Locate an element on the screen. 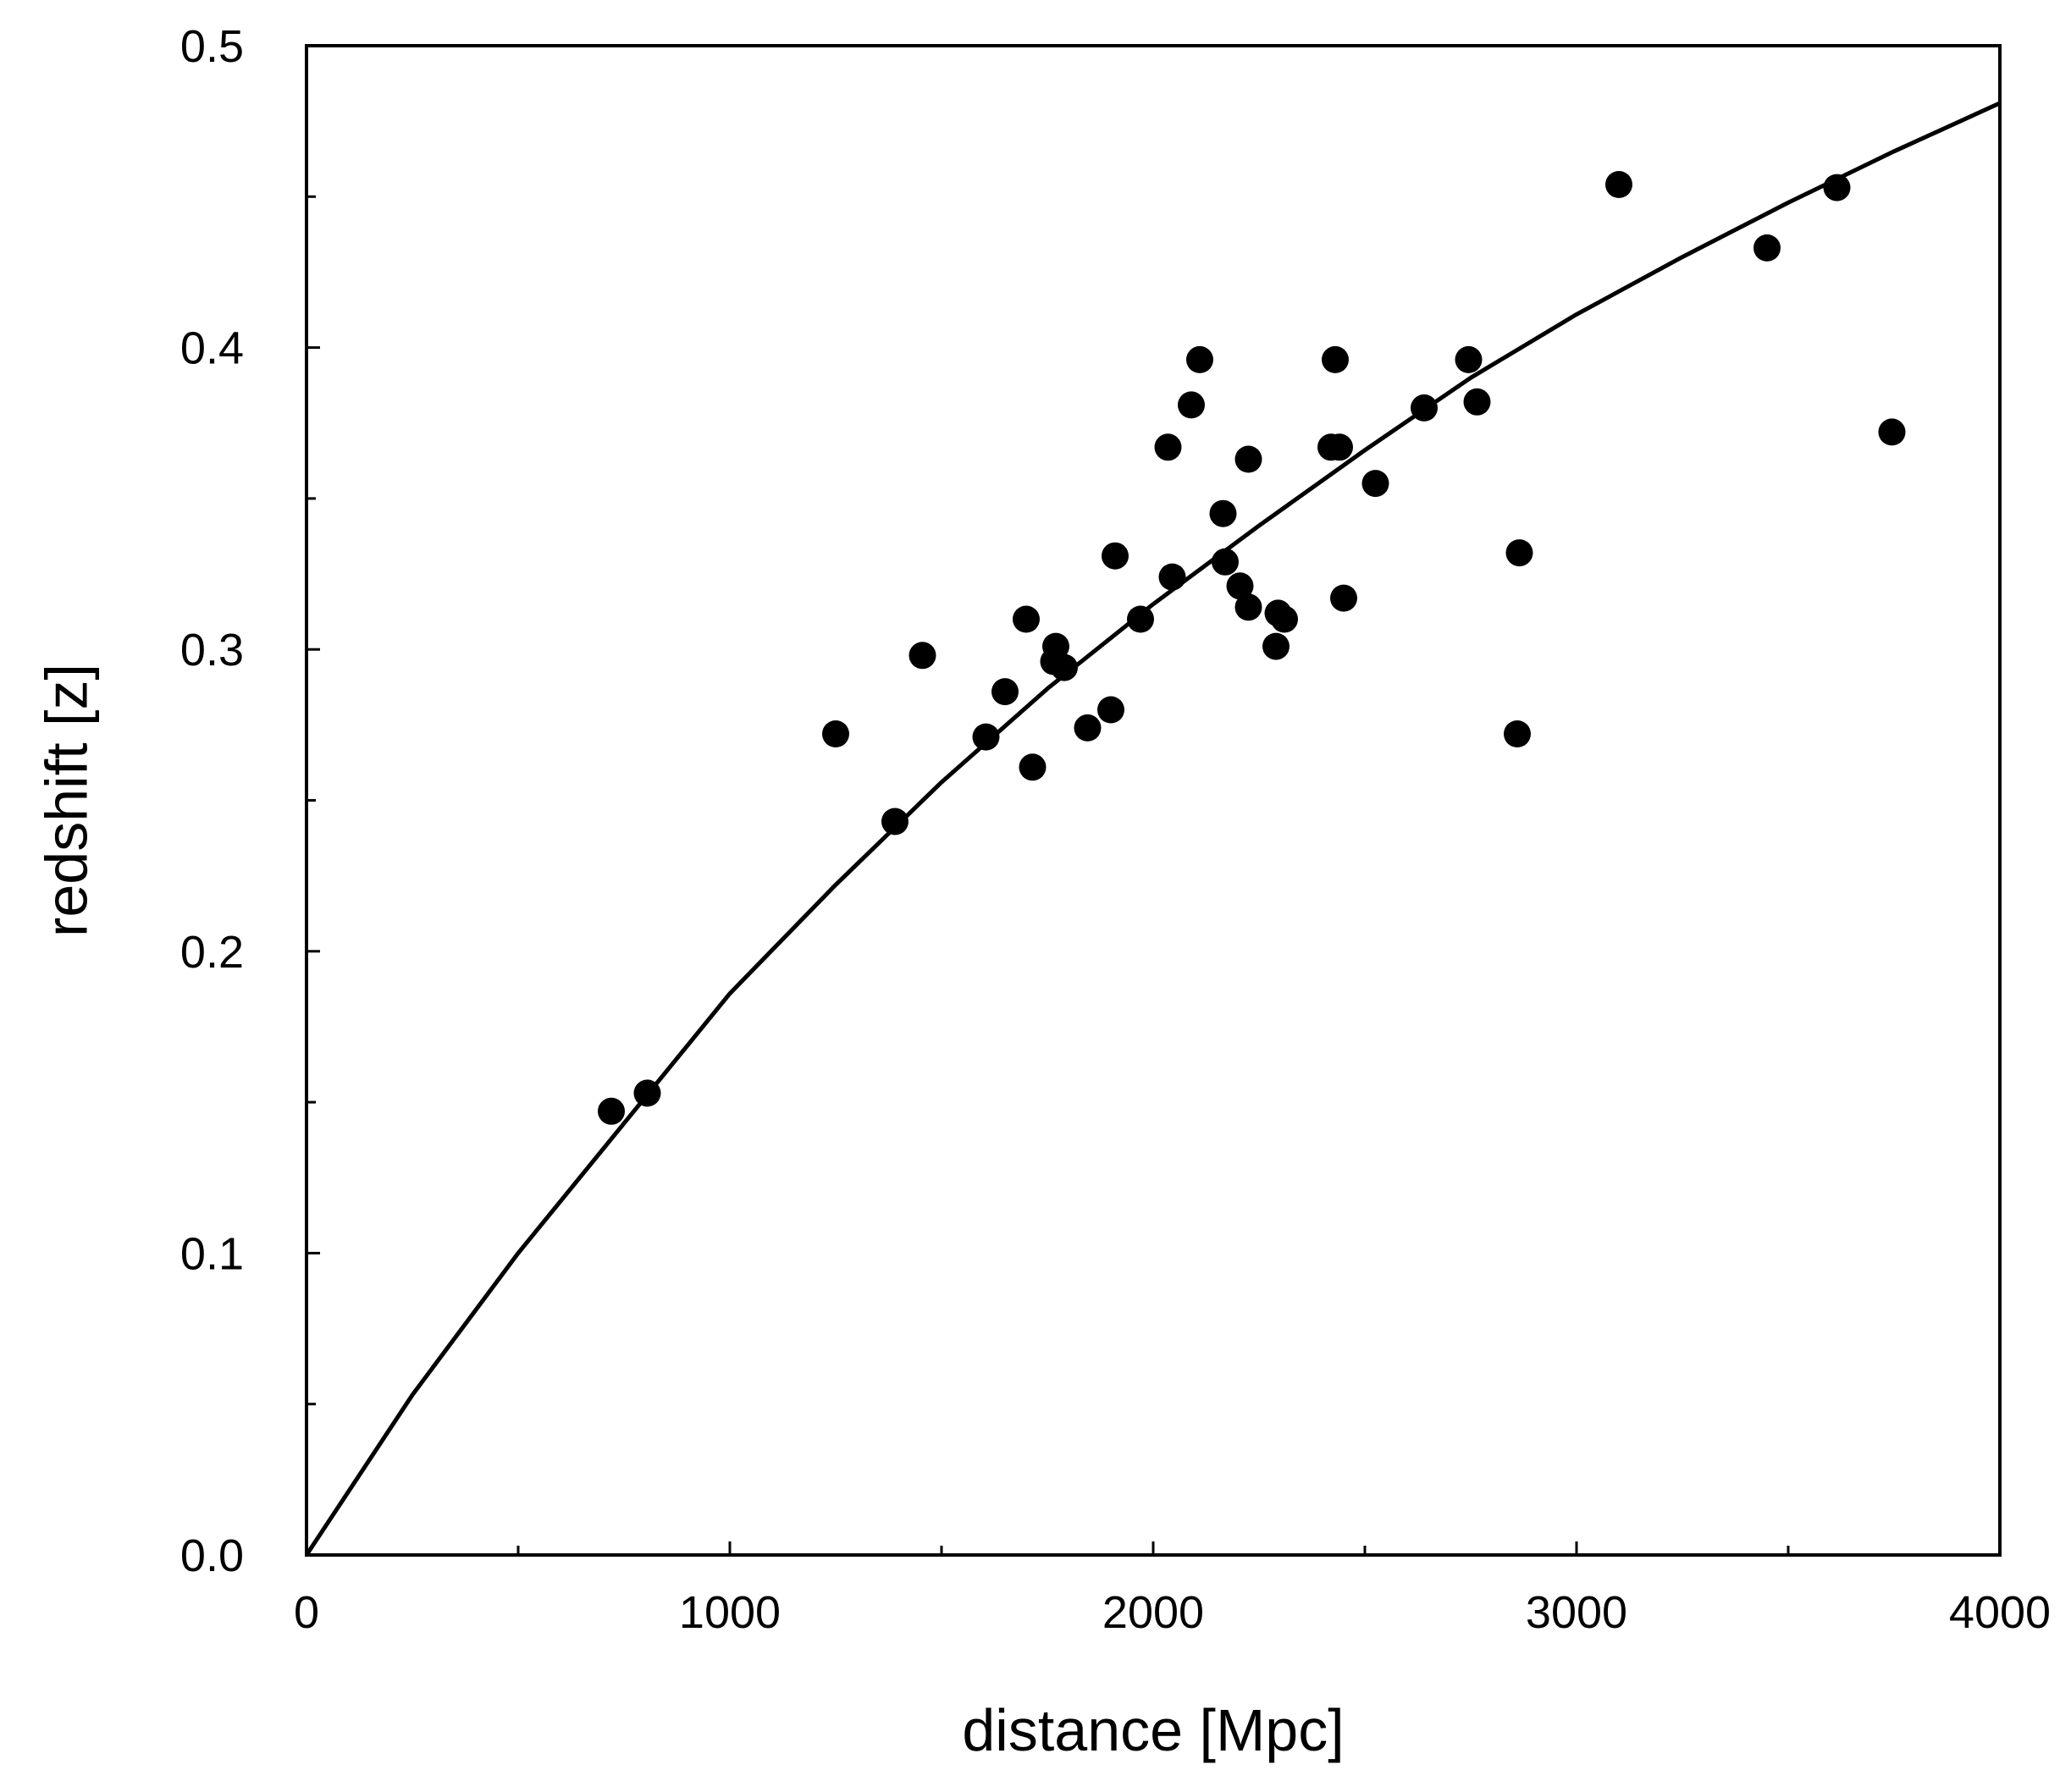  x-axis-title: distance [Mpc] is located at coordinates (1153, 1730).